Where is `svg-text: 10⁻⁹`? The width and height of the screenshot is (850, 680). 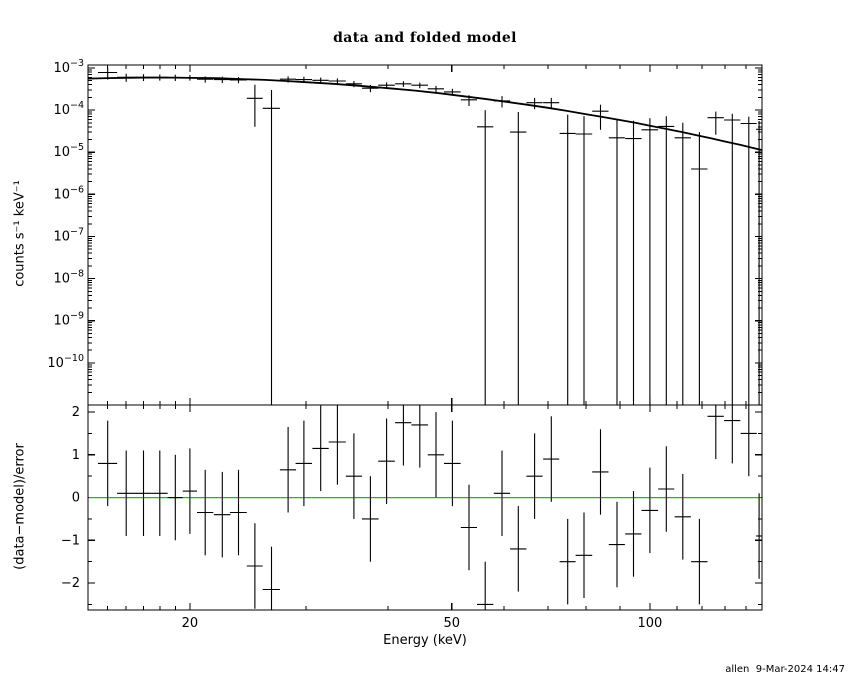
svg-text: 10⁻⁹ is located at coordinates (68, 320).